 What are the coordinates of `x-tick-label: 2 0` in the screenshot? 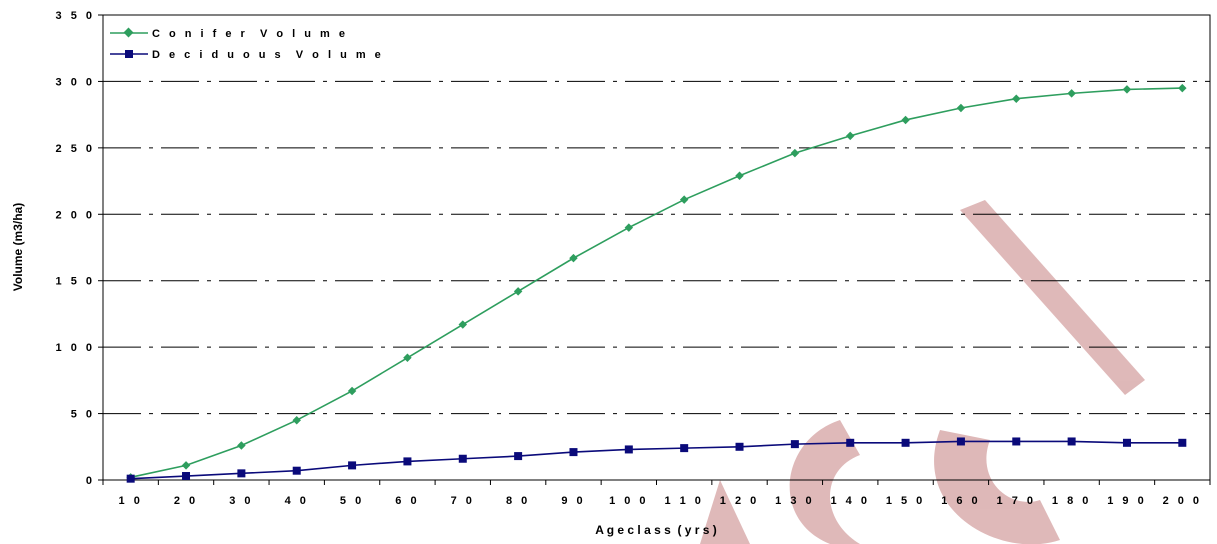 It's located at (186, 501).